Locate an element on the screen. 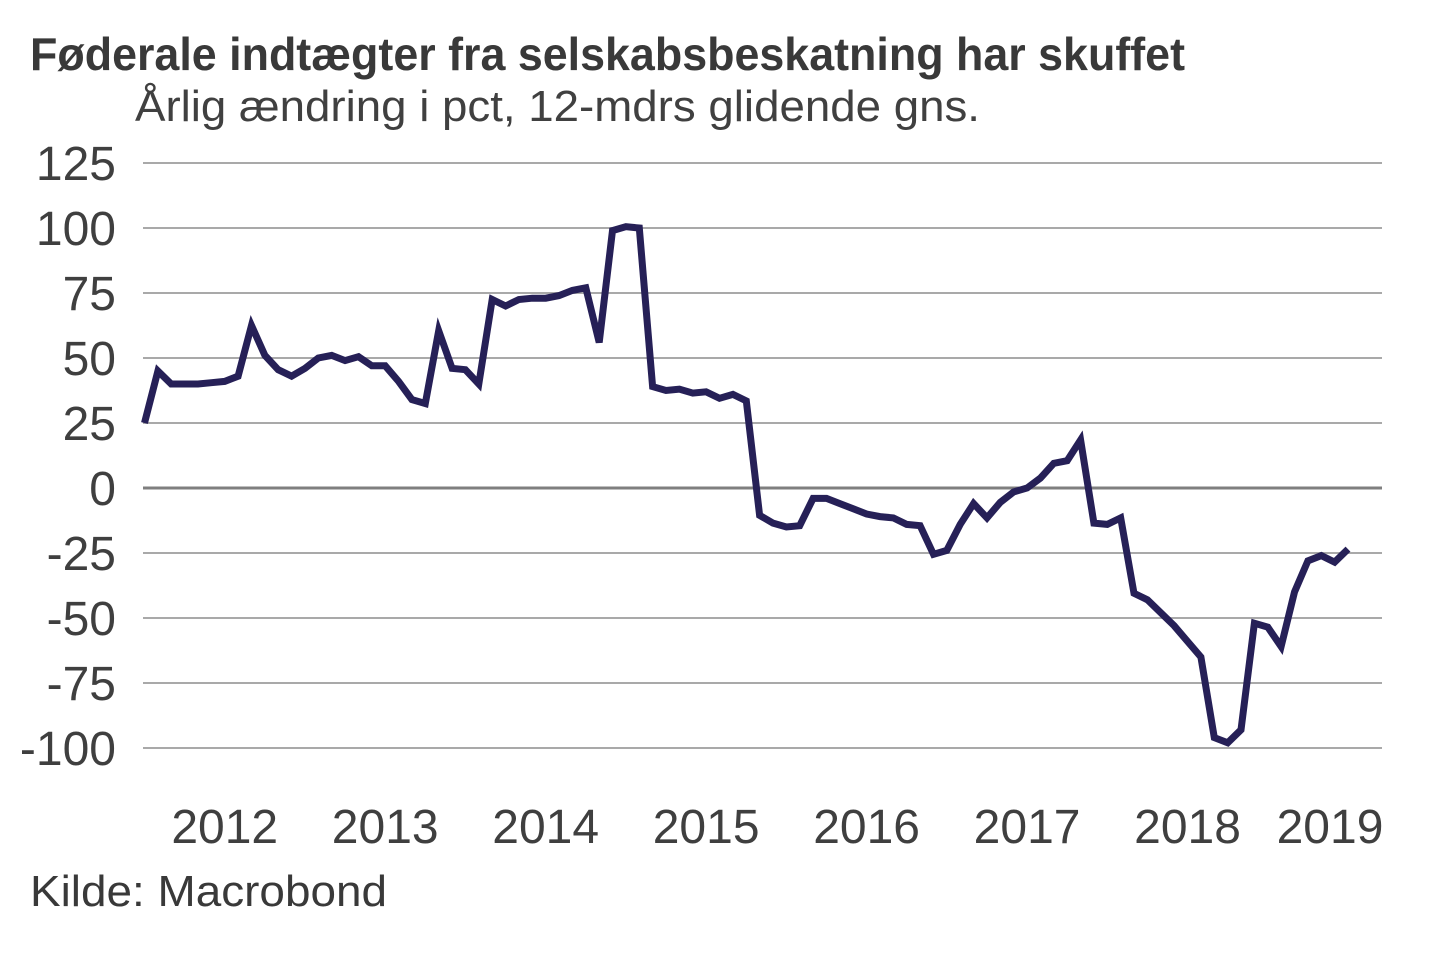 Image resolution: width=1440 pixels, height=960 pixels. y-tick-label: -50 is located at coordinates (81, 619).